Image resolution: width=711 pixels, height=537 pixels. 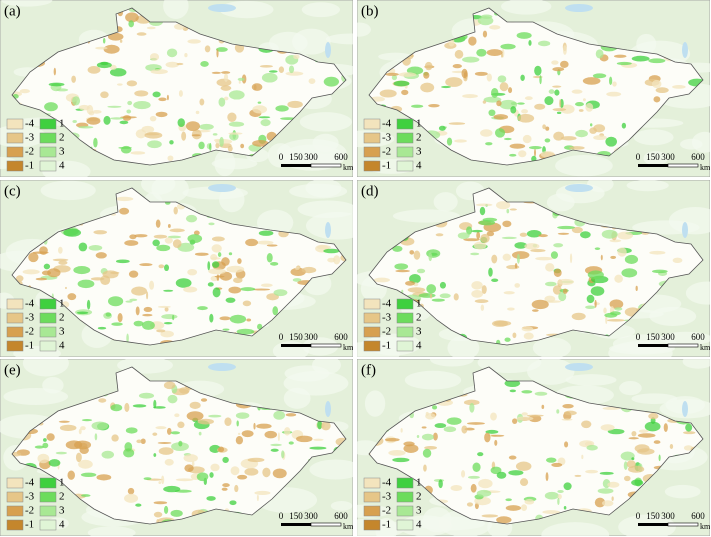 What do you see at coordinates (12, 191) in the screenshot?
I see `panel-label: (c)` at bounding box center [12, 191].